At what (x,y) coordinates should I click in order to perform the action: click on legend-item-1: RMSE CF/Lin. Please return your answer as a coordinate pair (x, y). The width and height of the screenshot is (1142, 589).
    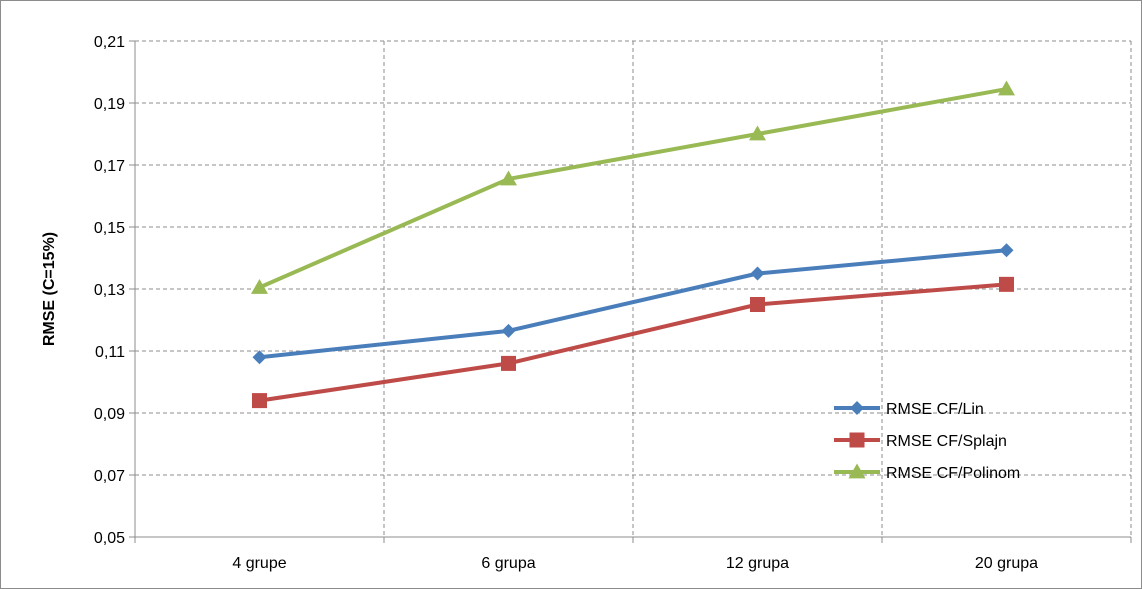
    Looking at the image, I should click on (909, 409).